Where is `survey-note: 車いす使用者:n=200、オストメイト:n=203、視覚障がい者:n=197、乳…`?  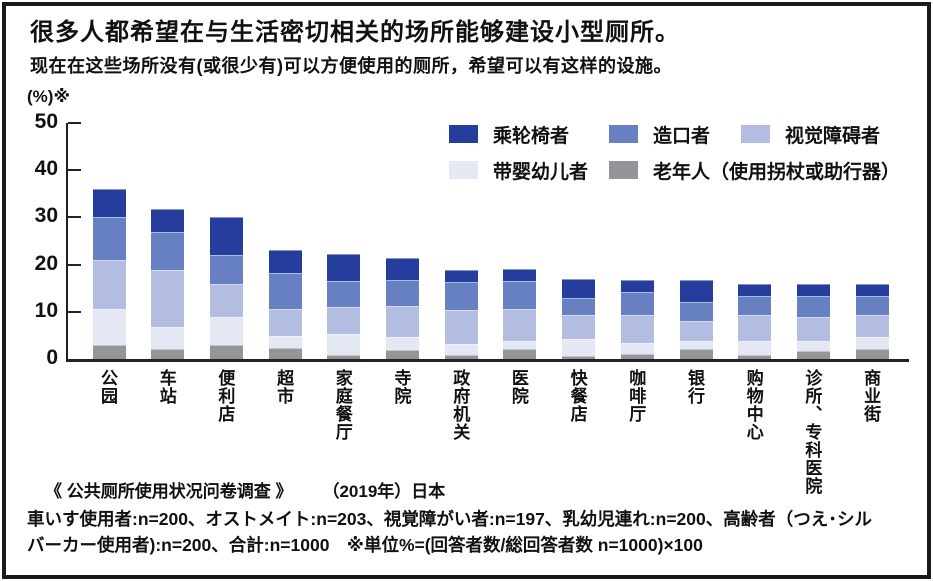 survey-note: 車いす使用者:n=200、オストメイト:n=203、視覚障がい者:n=197、乳… is located at coordinates (472, 532).